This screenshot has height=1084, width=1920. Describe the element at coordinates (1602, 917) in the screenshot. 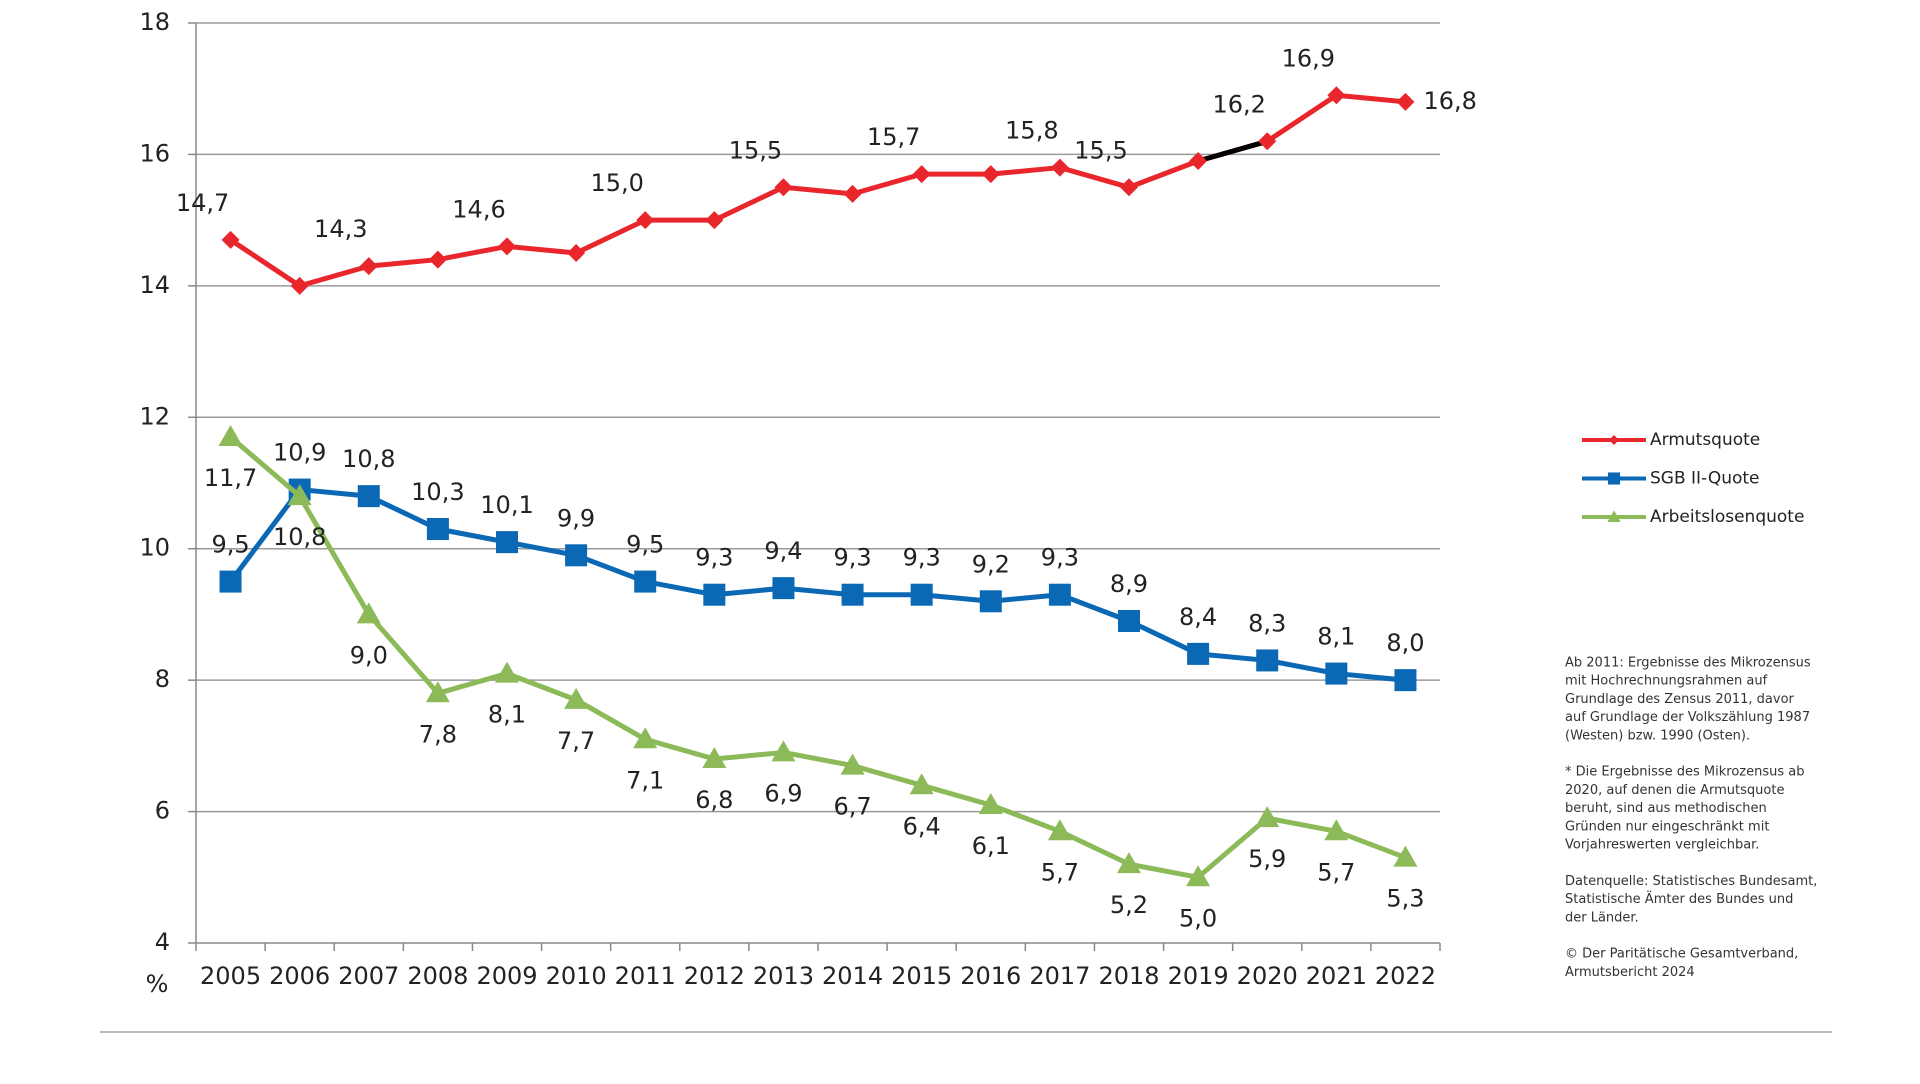

I see `note-line: der Länder.` at that location.